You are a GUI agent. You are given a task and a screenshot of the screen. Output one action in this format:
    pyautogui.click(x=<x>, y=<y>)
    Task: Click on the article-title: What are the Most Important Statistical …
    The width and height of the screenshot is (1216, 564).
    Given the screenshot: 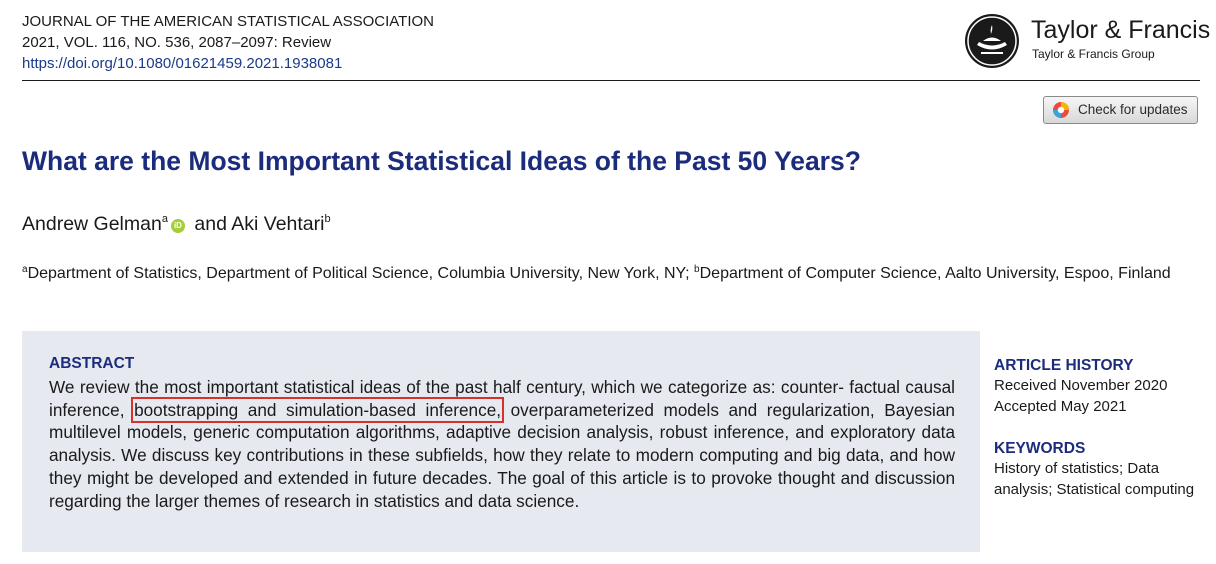 What is the action you would take?
    pyautogui.click(x=441, y=161)
    